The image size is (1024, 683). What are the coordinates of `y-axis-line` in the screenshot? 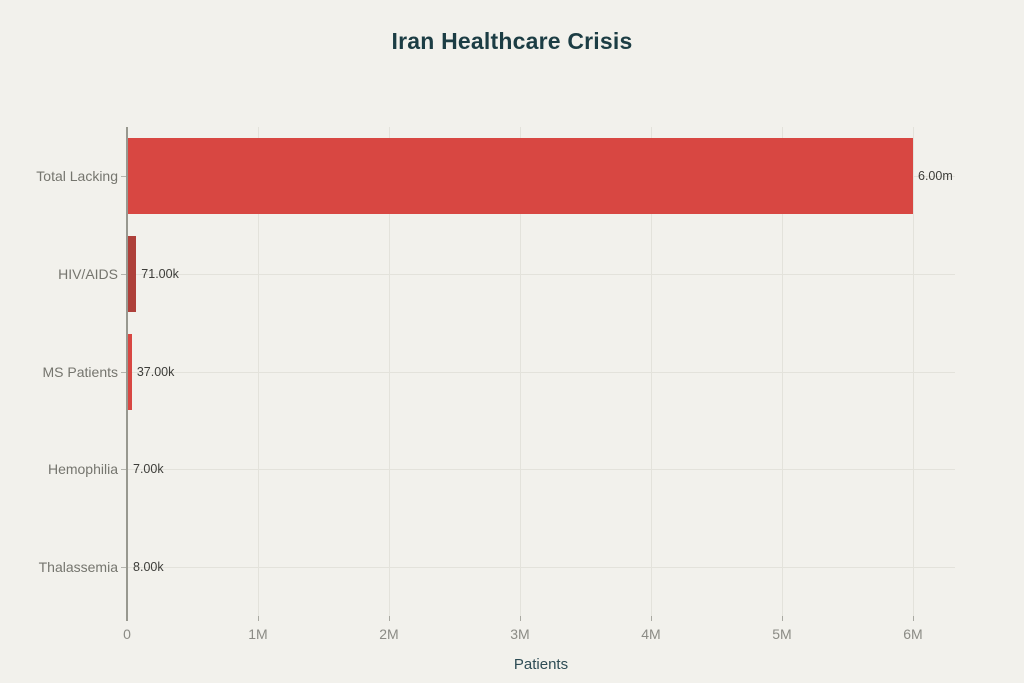 It's located at (127, 374).